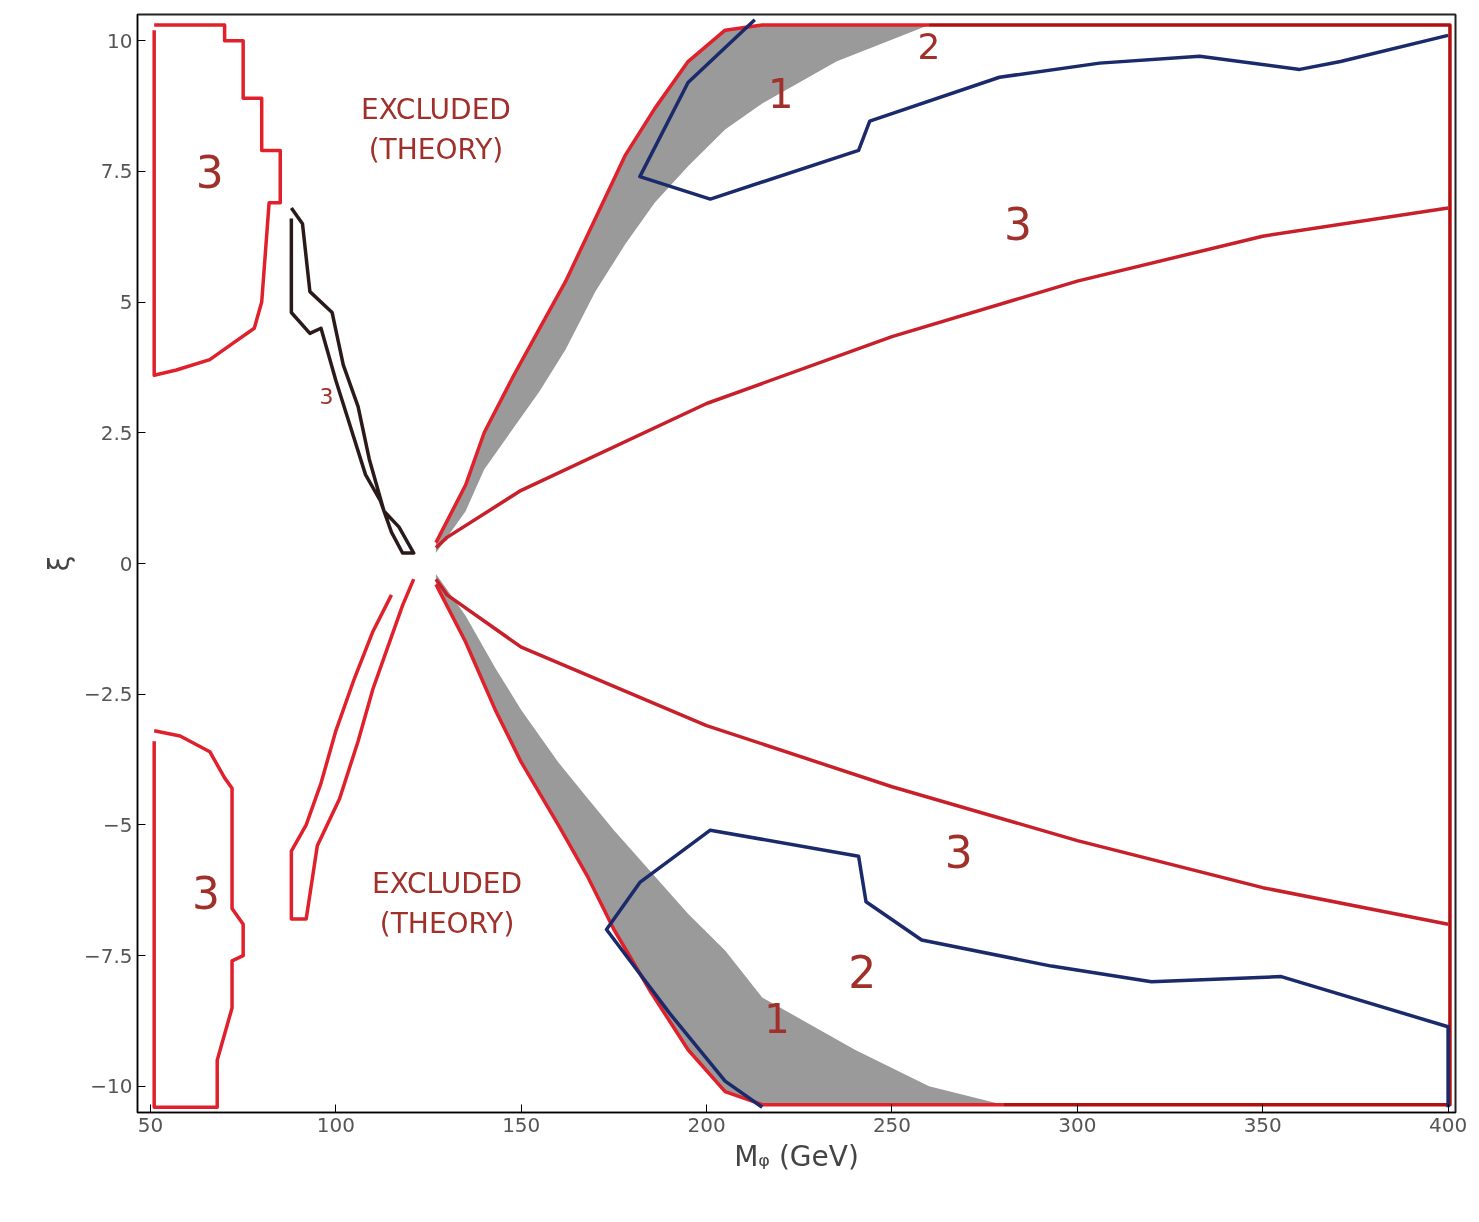 The image size is (1479, 1222). I want to click on y-axis-title: ξ, so click(59, 563).